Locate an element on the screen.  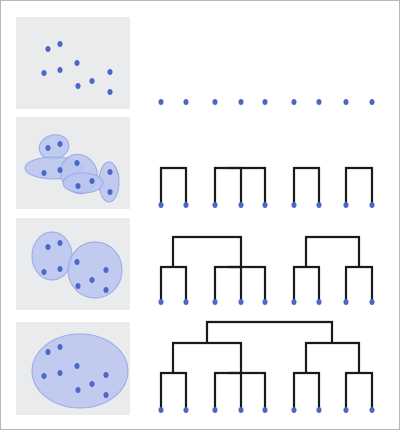
step-3-dendrogram is located at coordinates (266, 268).